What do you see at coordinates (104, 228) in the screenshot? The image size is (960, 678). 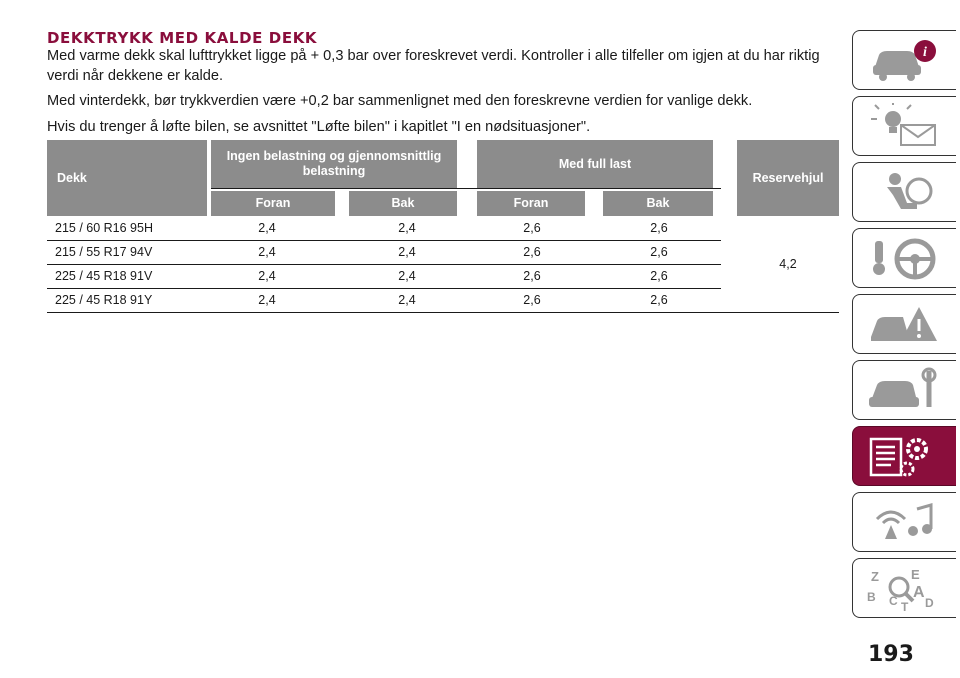 I see `tyre-size: 215 / 60 R16 95H` at bounding box center [104, 228].